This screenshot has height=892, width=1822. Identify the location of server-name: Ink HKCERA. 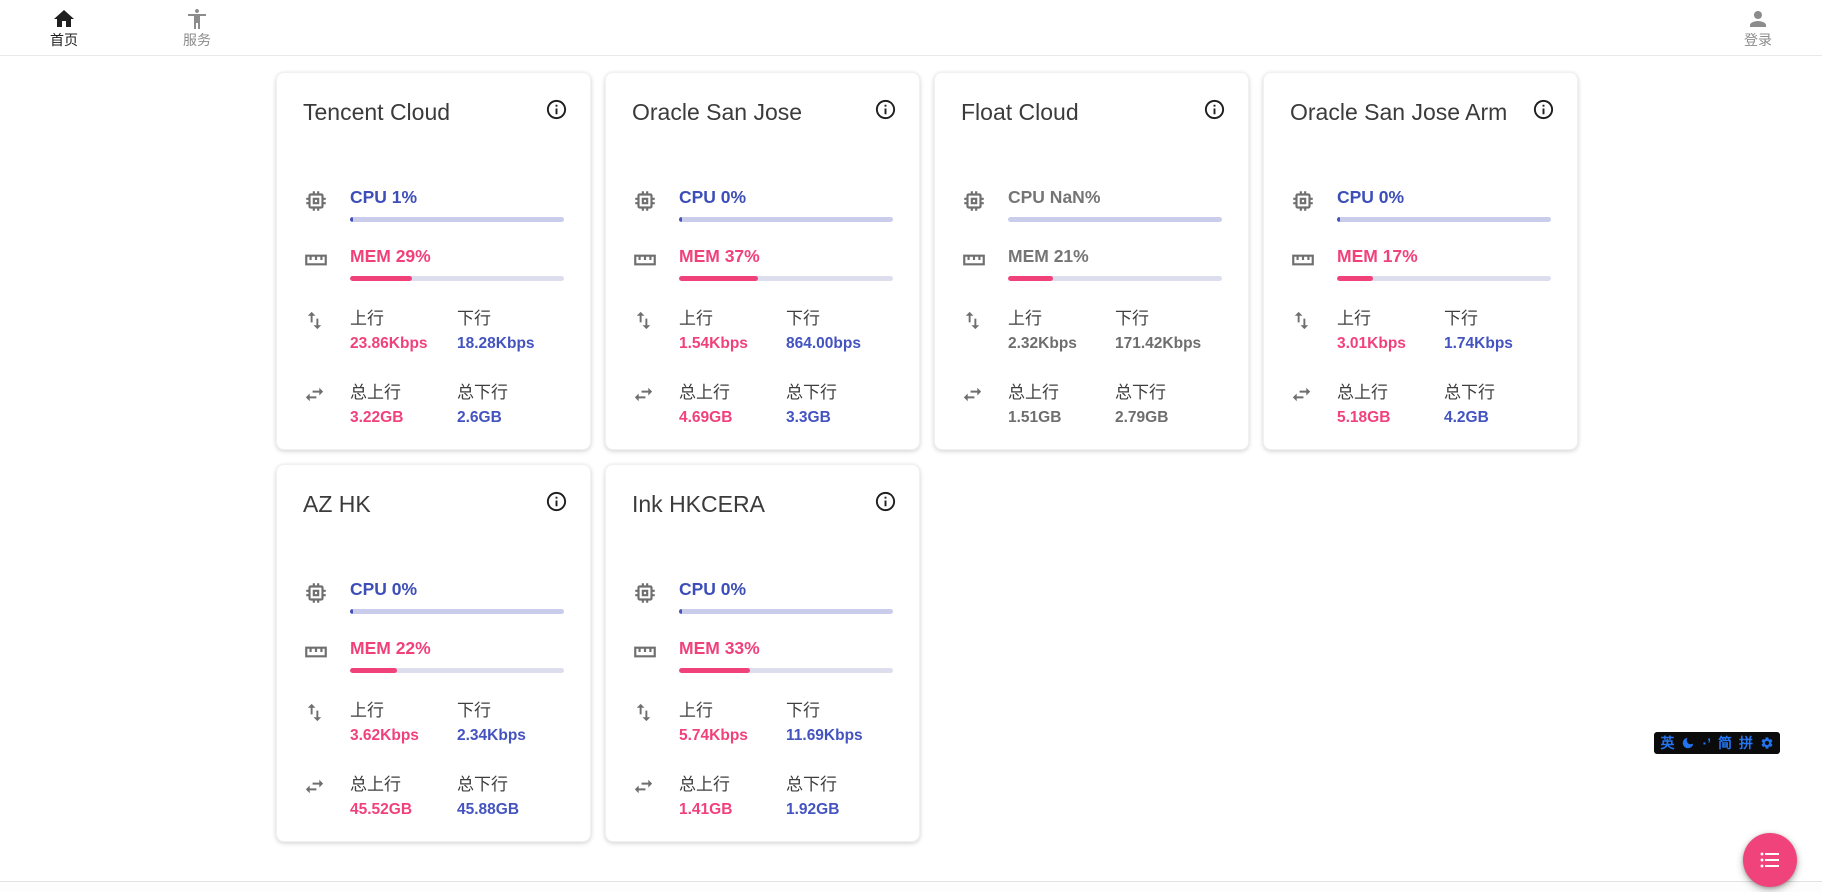
(698, 504).